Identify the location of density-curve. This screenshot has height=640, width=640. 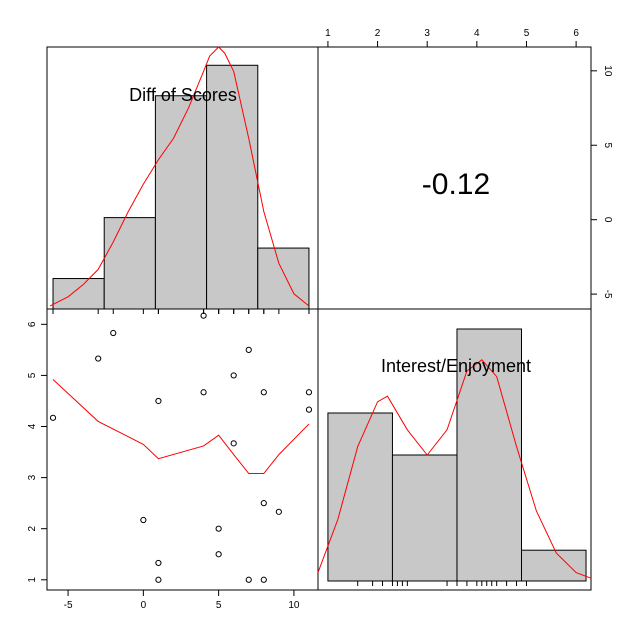
(454, 469).